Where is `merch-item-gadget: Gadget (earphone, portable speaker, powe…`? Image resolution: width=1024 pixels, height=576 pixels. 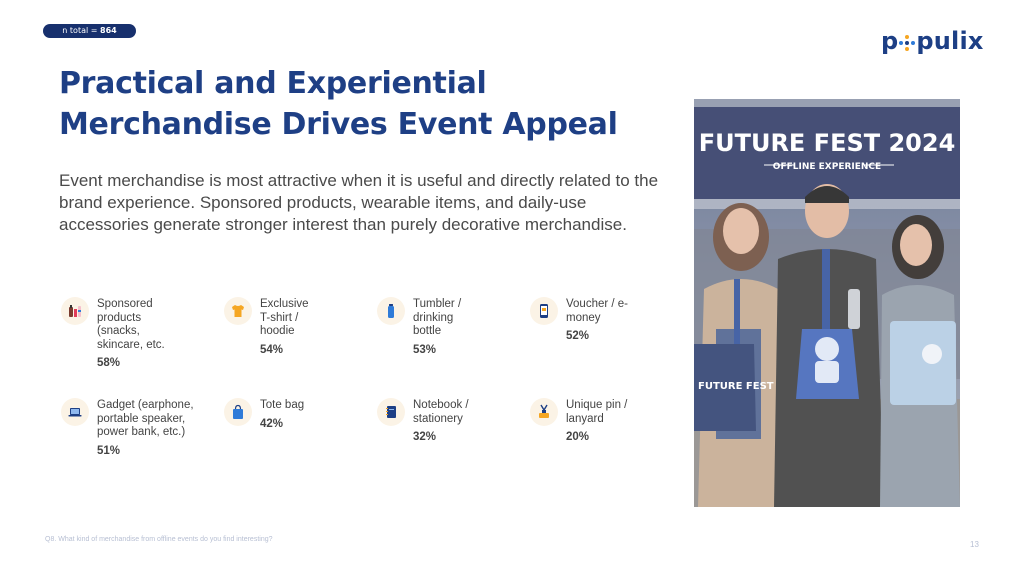 merch-item-gadget: Gadget (earphone, portable speaker, powe… is located at coordinates (136, 427).